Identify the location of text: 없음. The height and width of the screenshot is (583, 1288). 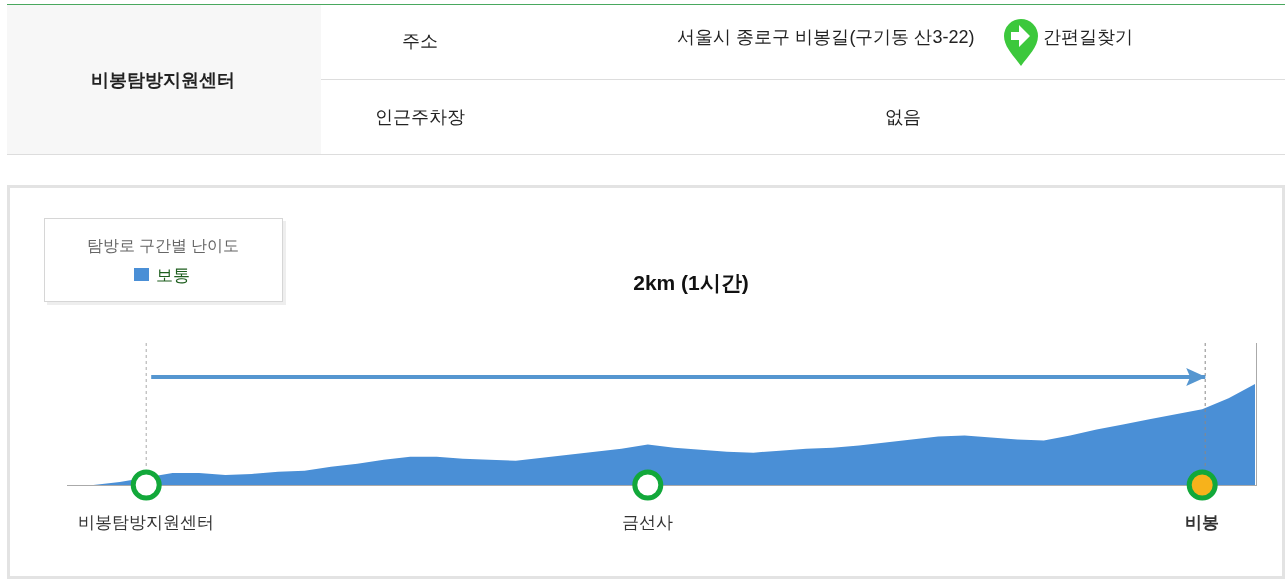
(903, 117).